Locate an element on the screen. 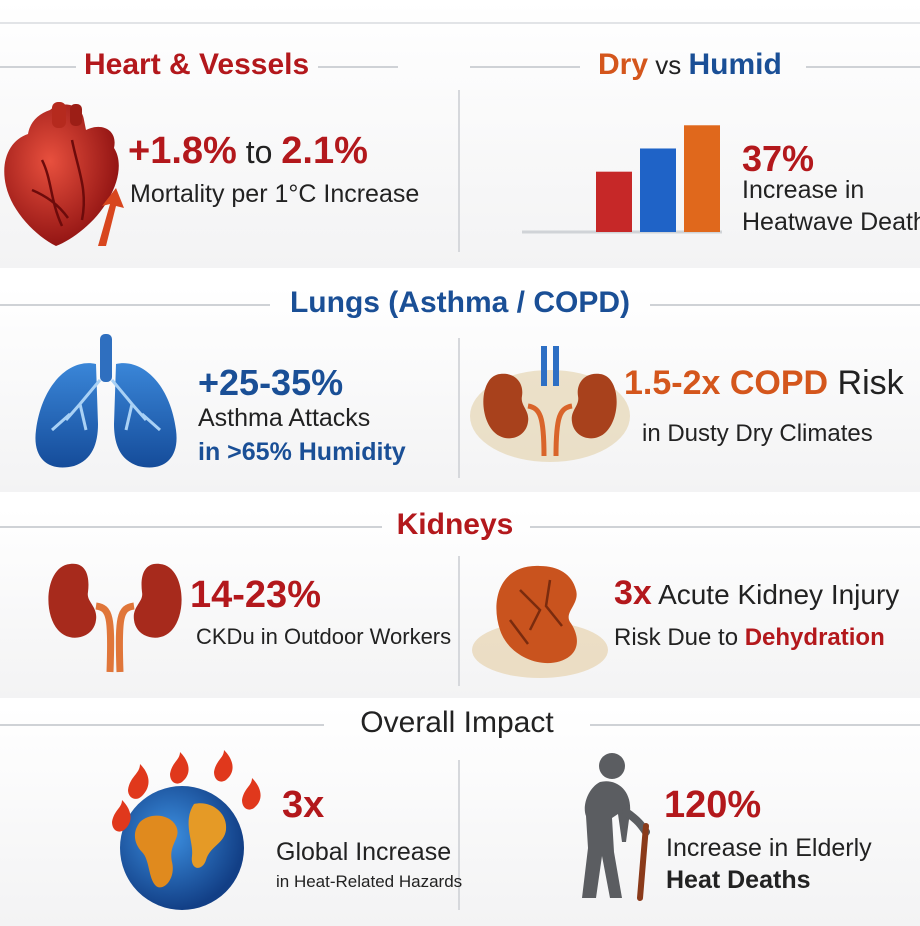 This screenshot has height=926, width=920. kidneys-stat: 14-23% is located at coordinates (255, 595).